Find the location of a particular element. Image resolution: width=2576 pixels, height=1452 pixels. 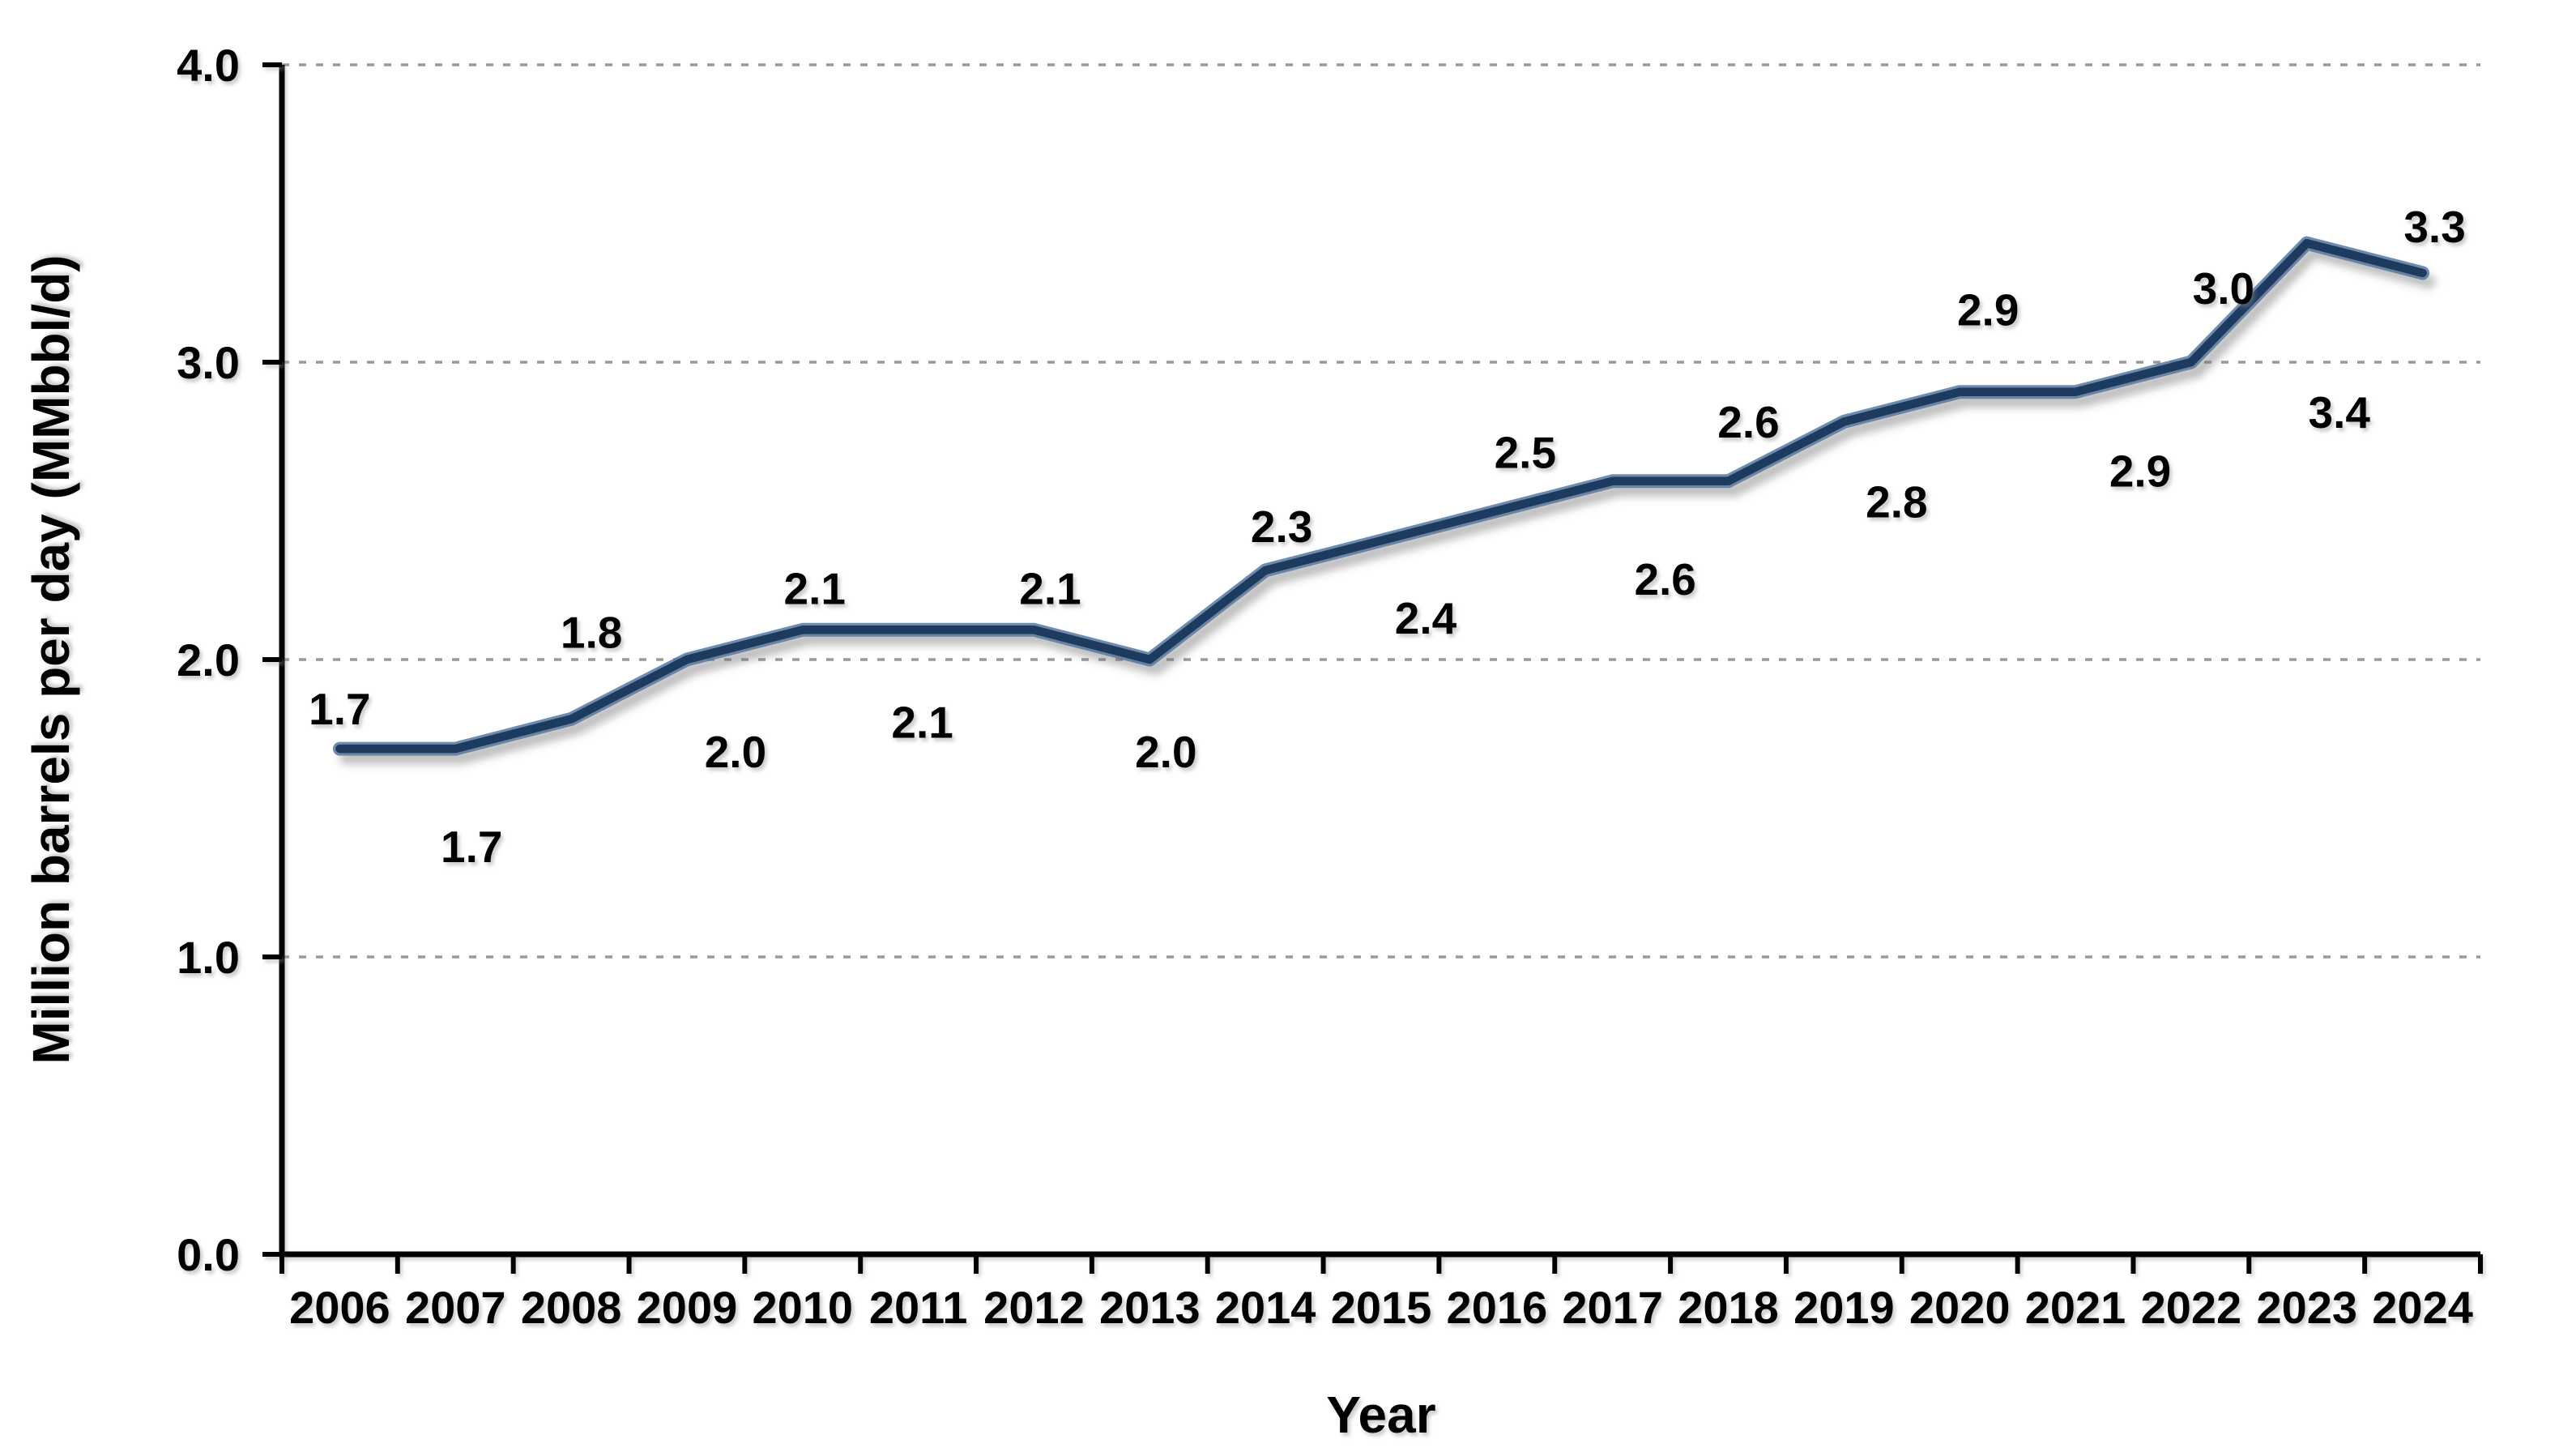

data-label-2015: 2.4 is located at coordinates (1426, 618).